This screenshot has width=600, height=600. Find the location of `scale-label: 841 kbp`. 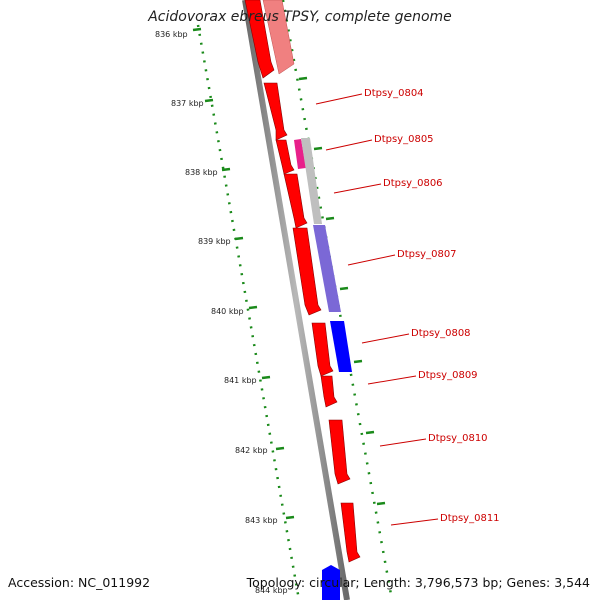

scale-label: 841 kbp is located at coordinates (240, 380).